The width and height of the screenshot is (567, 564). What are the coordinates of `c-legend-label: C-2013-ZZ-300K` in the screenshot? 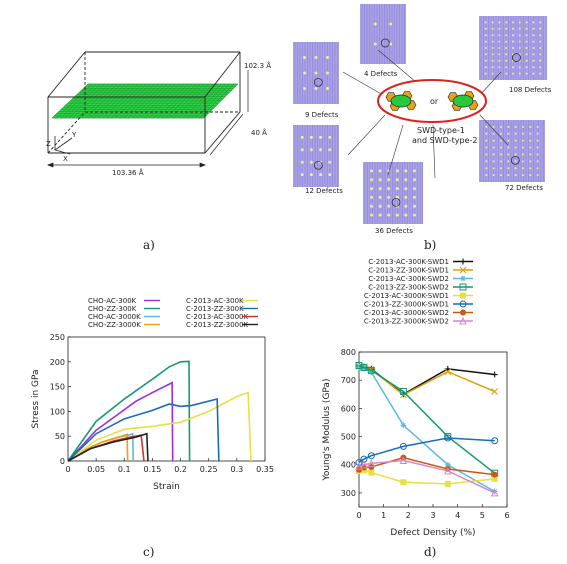 It's located at (215, 309).